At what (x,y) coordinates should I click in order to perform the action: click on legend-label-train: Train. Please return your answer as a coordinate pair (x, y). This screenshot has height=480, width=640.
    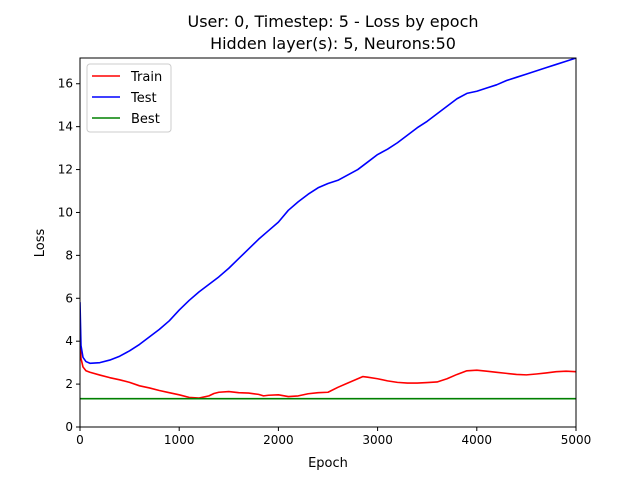
    Looking at the image, I should click on (146, 77).